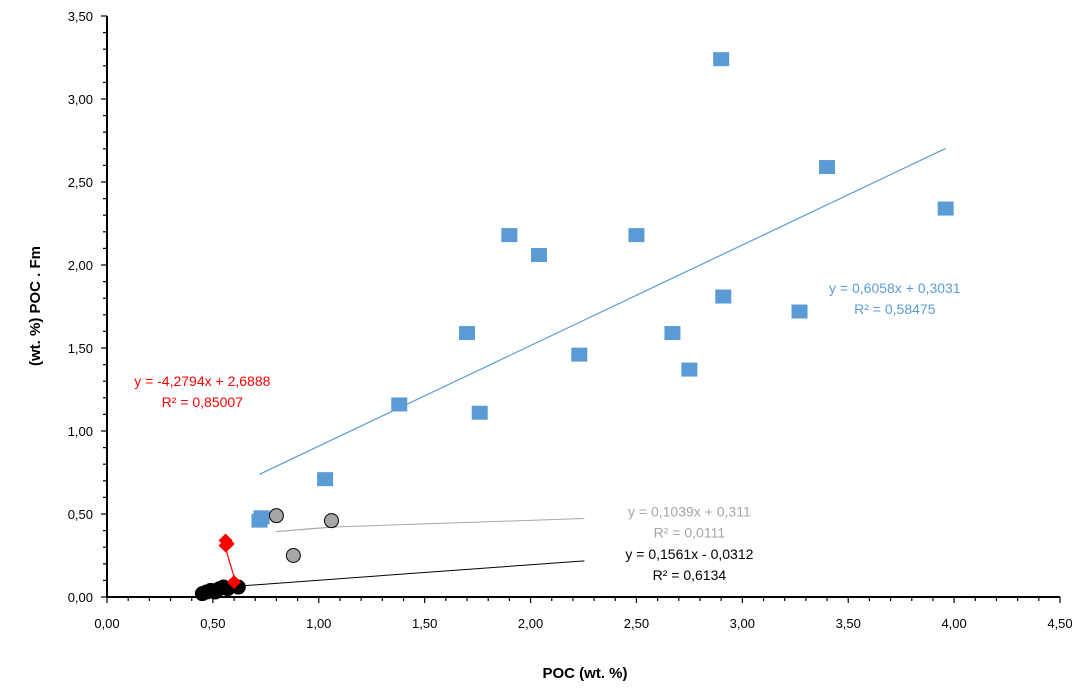  What do you see at coordinates (35, 306) in the screenshot?
I see `y-axis-title: (wt. %) POC . Fm` at bounding box center [35, 306].